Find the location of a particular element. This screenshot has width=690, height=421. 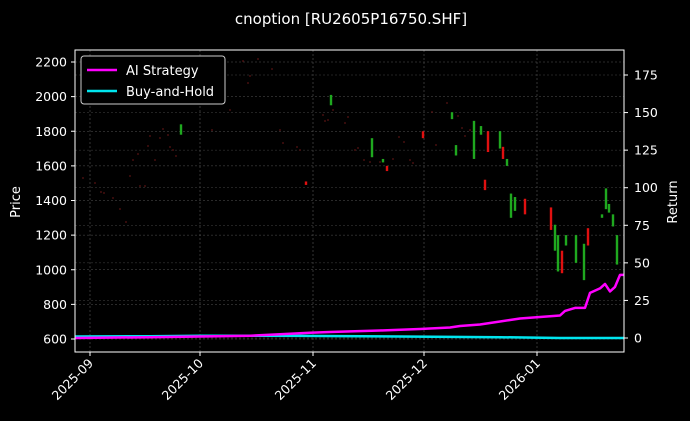

price-axis: 600 800 1000 1200 1400 1600 1800 2000 2200 is located at coordinates (55, 201).